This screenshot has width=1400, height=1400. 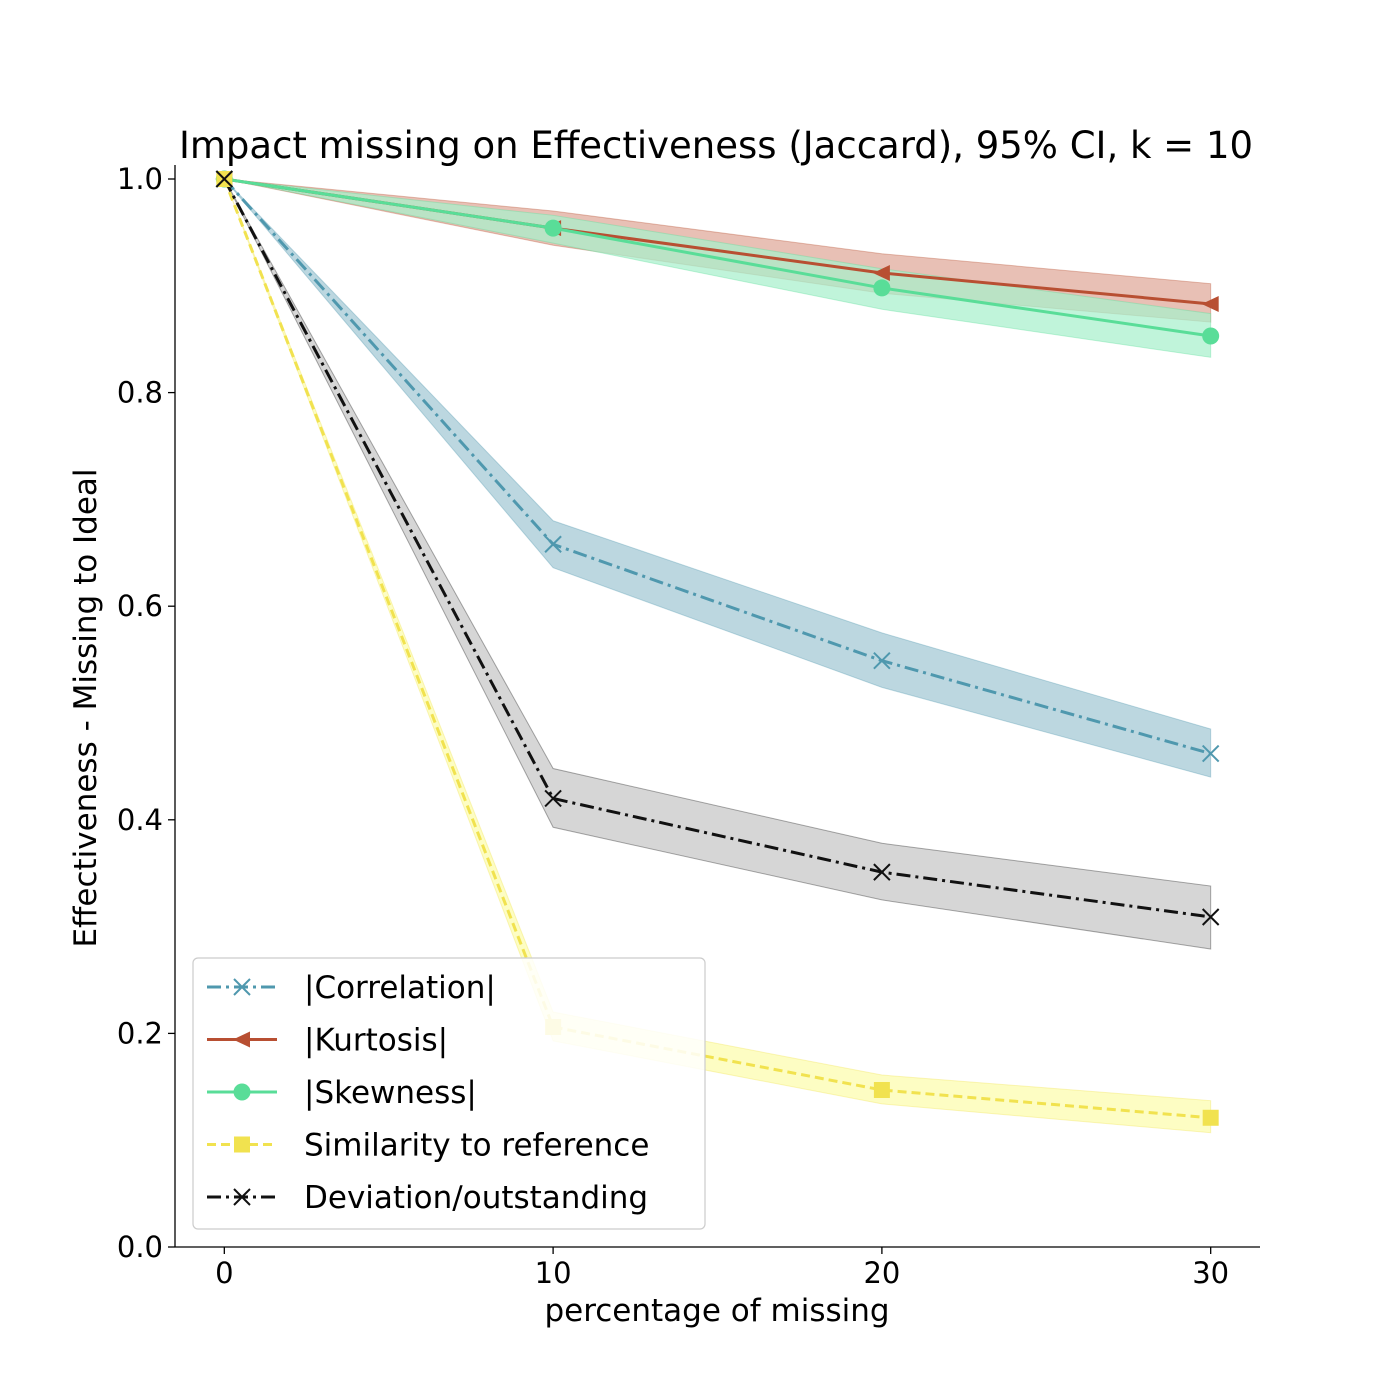 What do you see at coordinates (86, 707) in the screenshot?
I see `y-axis-label: Effectiveness - Missing to Ideal` at bounding box center [86, 707].